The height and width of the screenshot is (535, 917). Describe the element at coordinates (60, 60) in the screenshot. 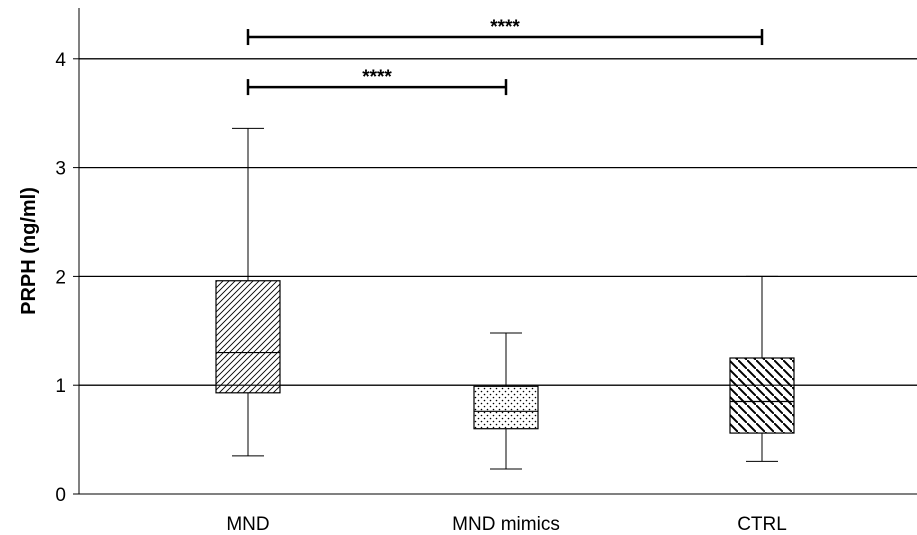

I see `y-tick-label-4: 4` at that location.